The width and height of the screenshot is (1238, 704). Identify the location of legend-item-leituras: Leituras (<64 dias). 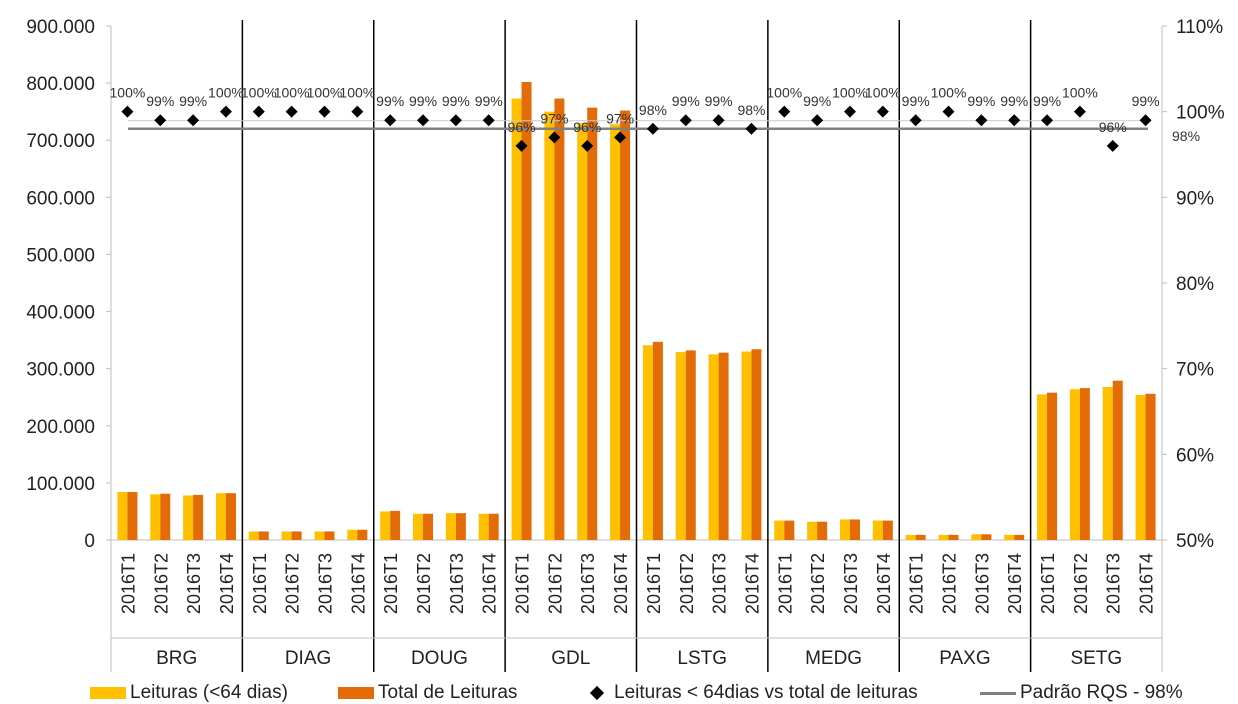
(189, 693).